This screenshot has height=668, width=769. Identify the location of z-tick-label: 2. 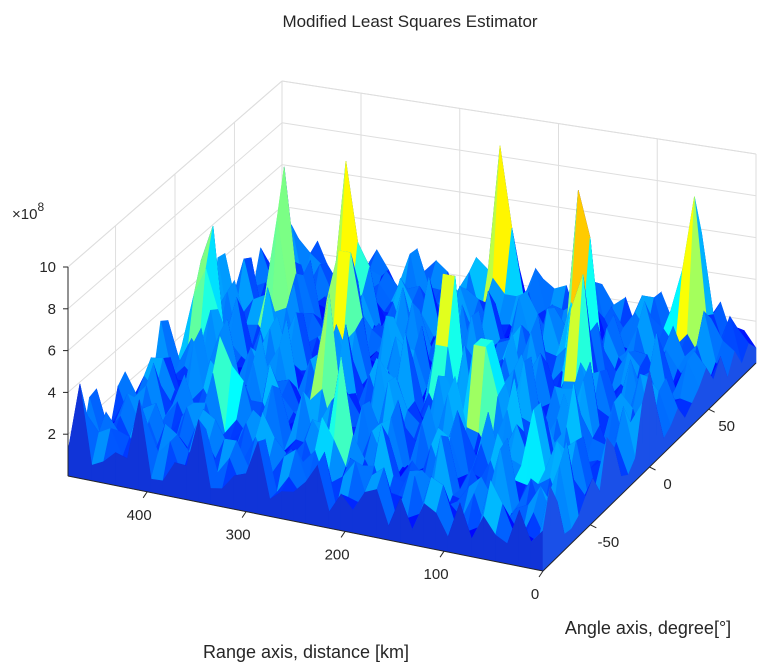
(52, 434).